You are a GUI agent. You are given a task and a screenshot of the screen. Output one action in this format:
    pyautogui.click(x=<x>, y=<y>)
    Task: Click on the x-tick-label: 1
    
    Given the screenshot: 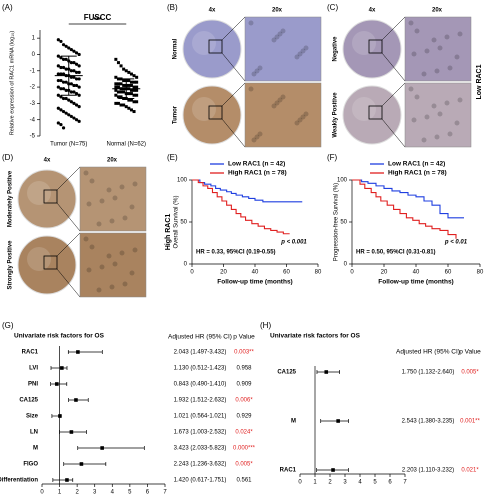 What is the action you would take?
    pyautogui.click(x=315, y=483)
    